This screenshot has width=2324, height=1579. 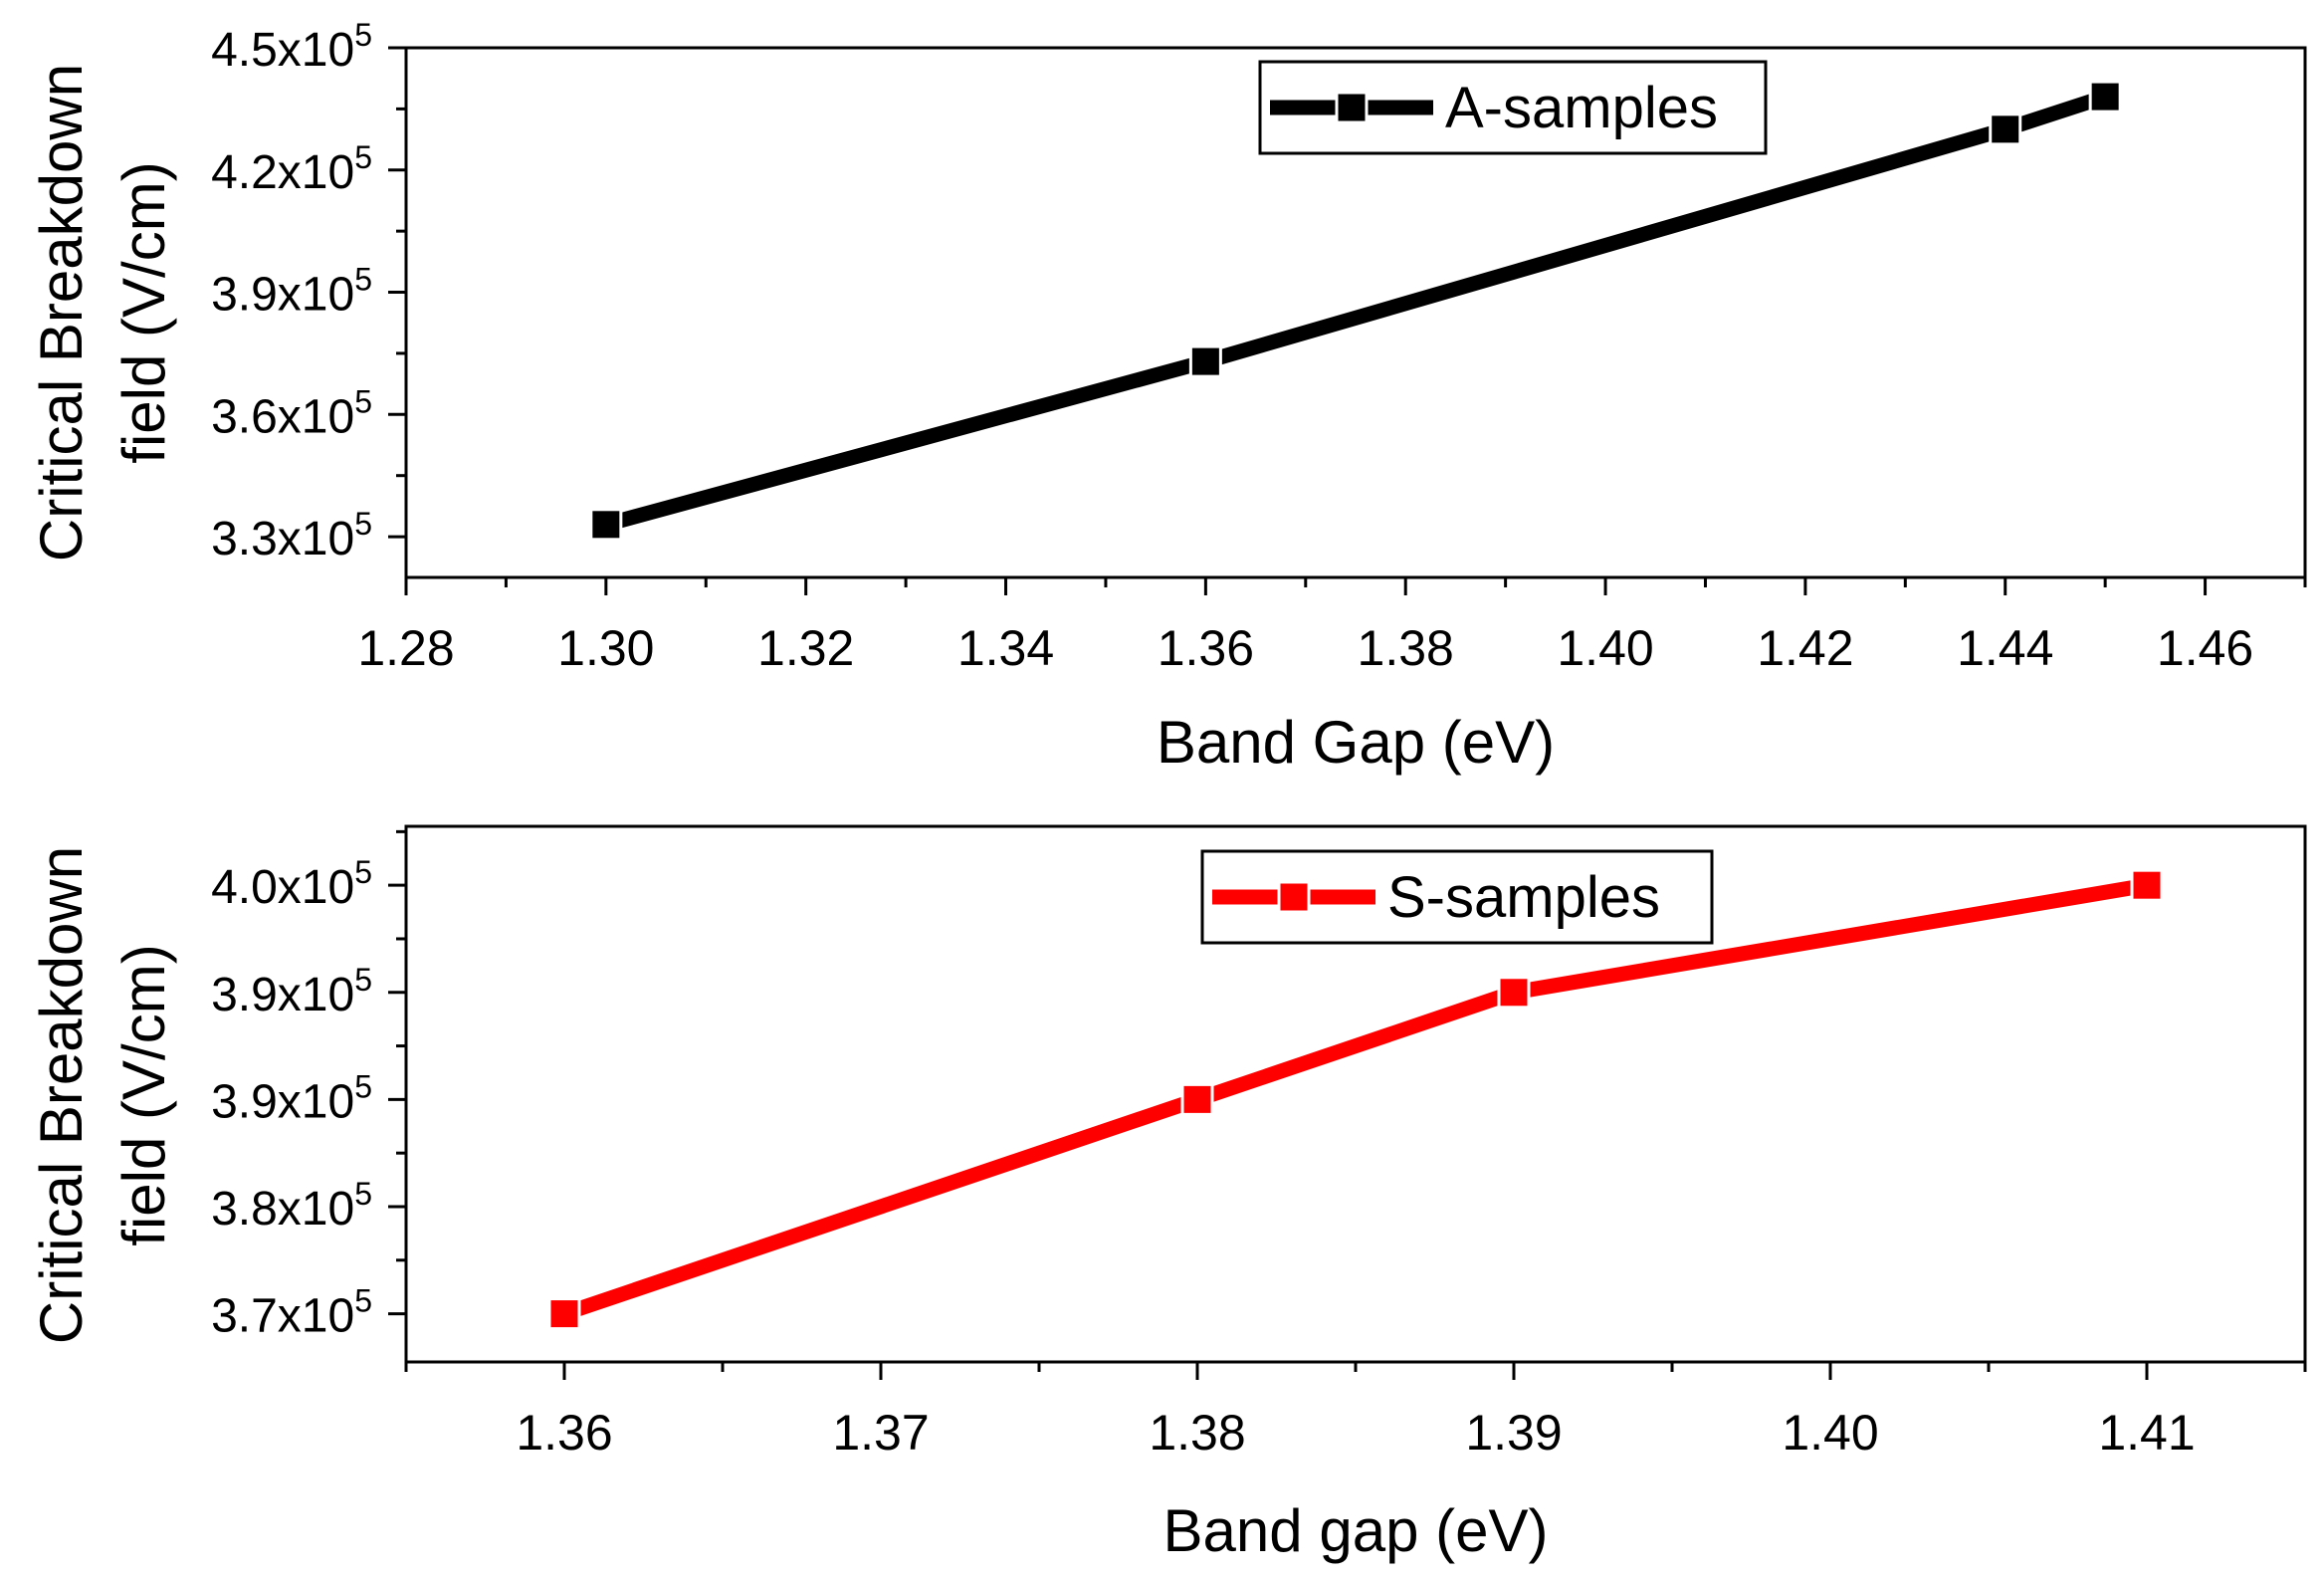 I want to click on y-tick-label: 4.0x10⁵, so click(x=291, y=884).